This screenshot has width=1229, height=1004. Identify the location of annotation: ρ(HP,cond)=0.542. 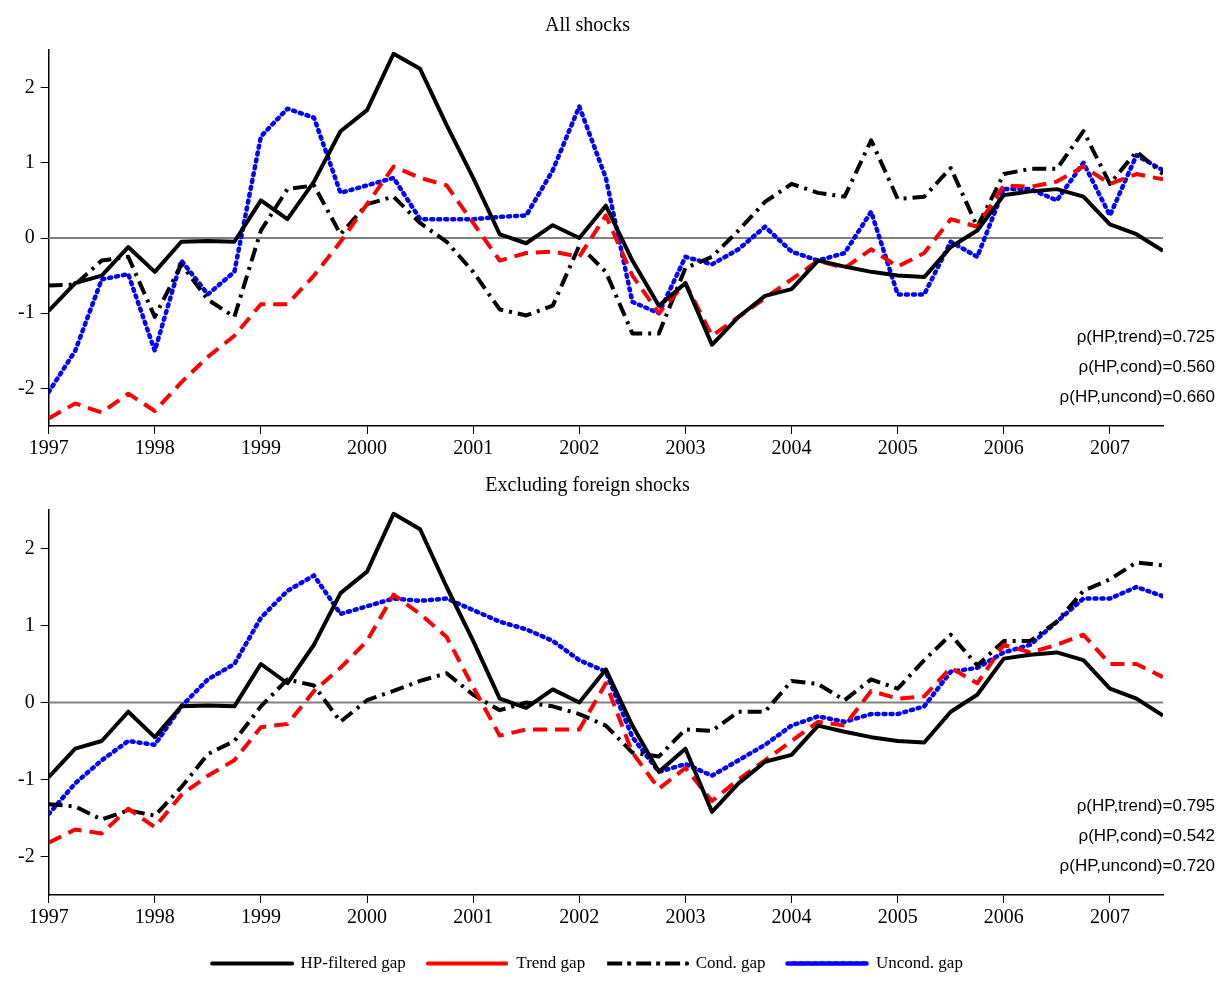
(1146, 836).